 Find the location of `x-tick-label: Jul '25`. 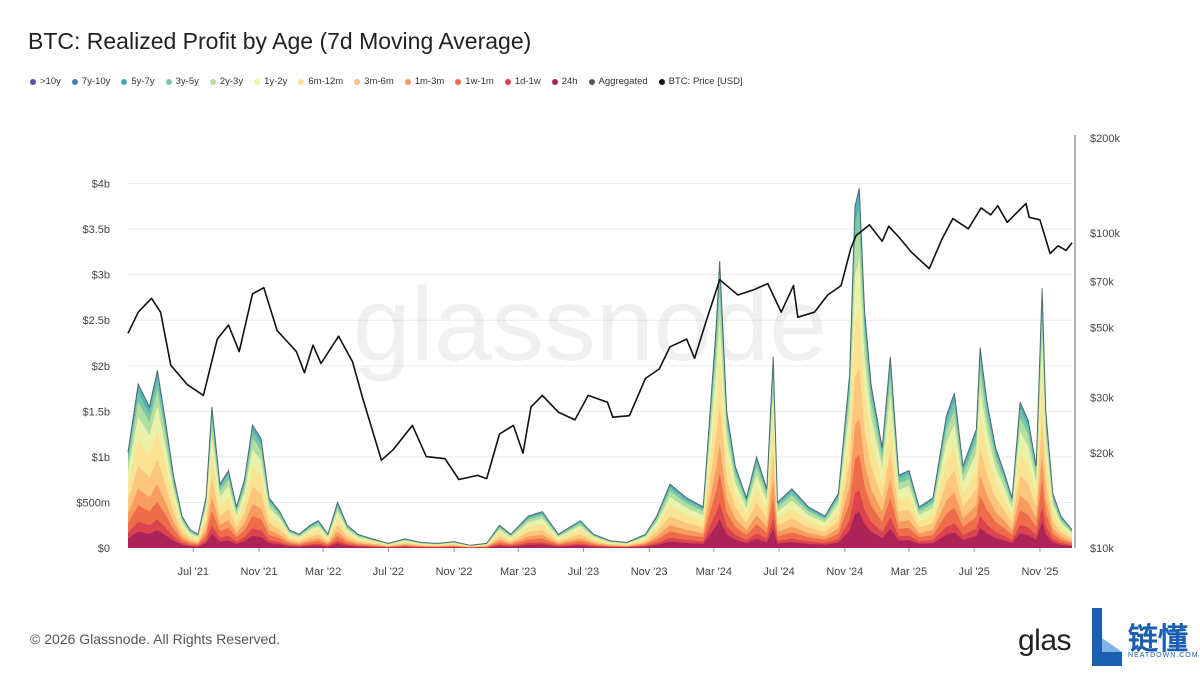

x-tick-label: Jul '25 is located at coordinates (973, 572).